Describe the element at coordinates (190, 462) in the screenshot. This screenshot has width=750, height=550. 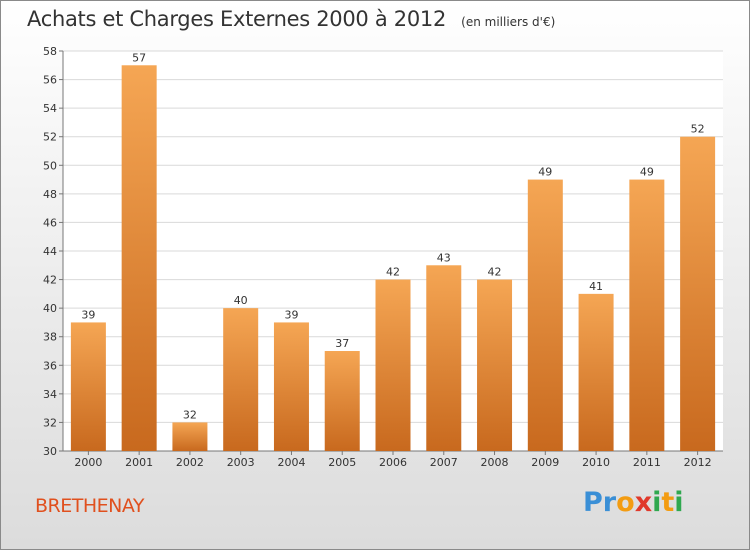
I see `x-tick-label: 2002` at that location.